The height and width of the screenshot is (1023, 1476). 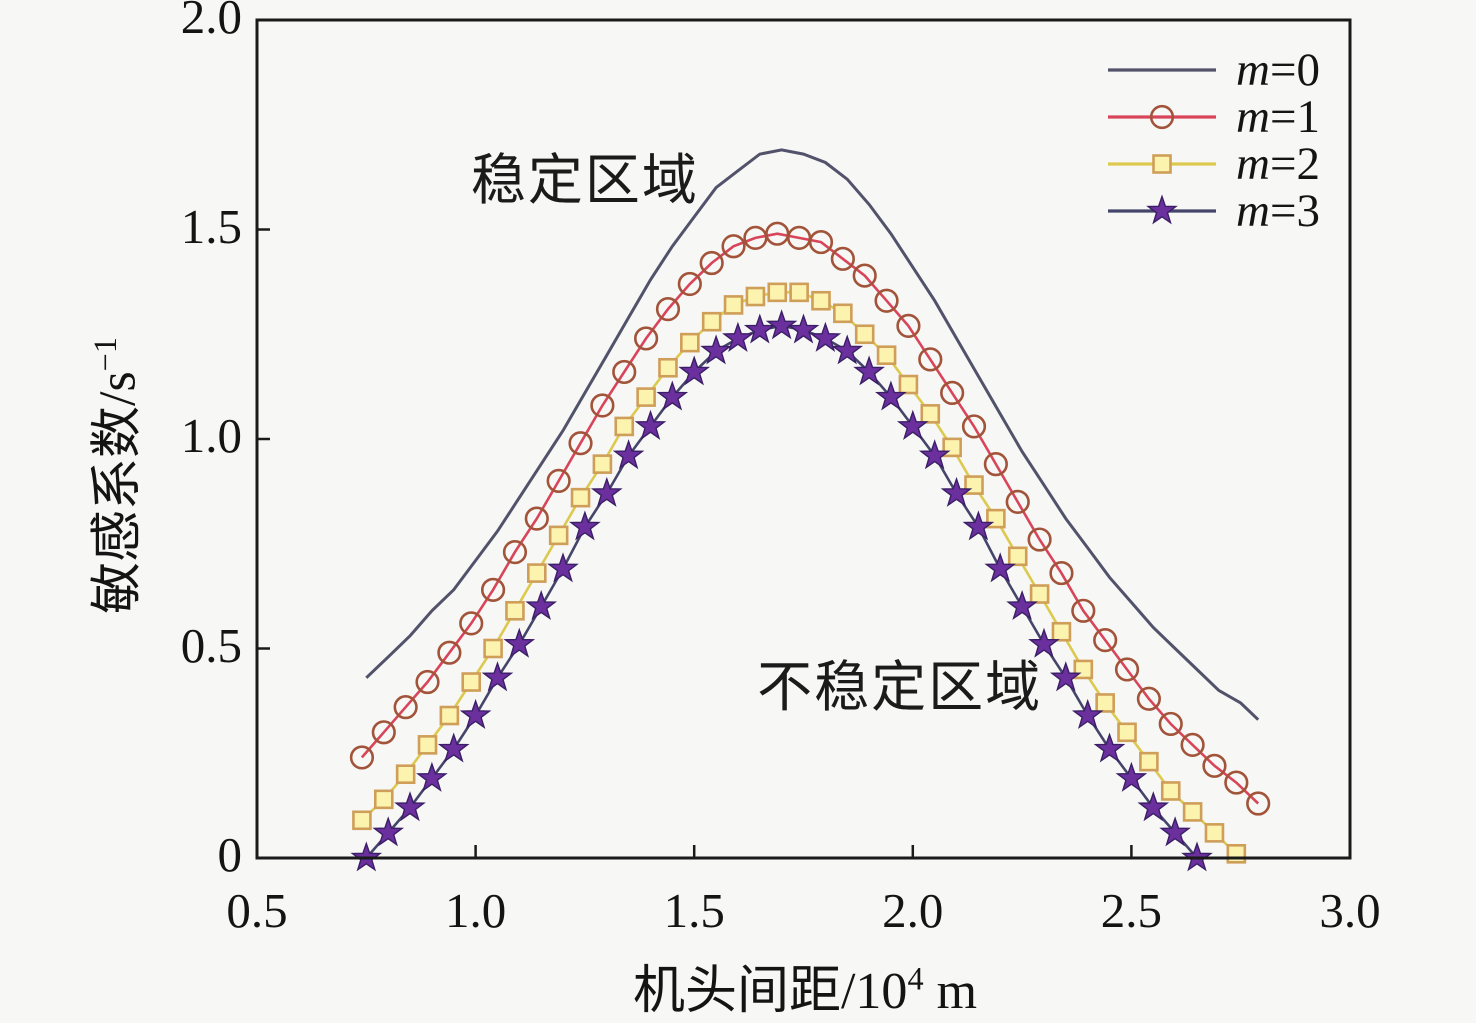 I want to click on legend-row-m1: m=1, so click(x=1213, y=116).